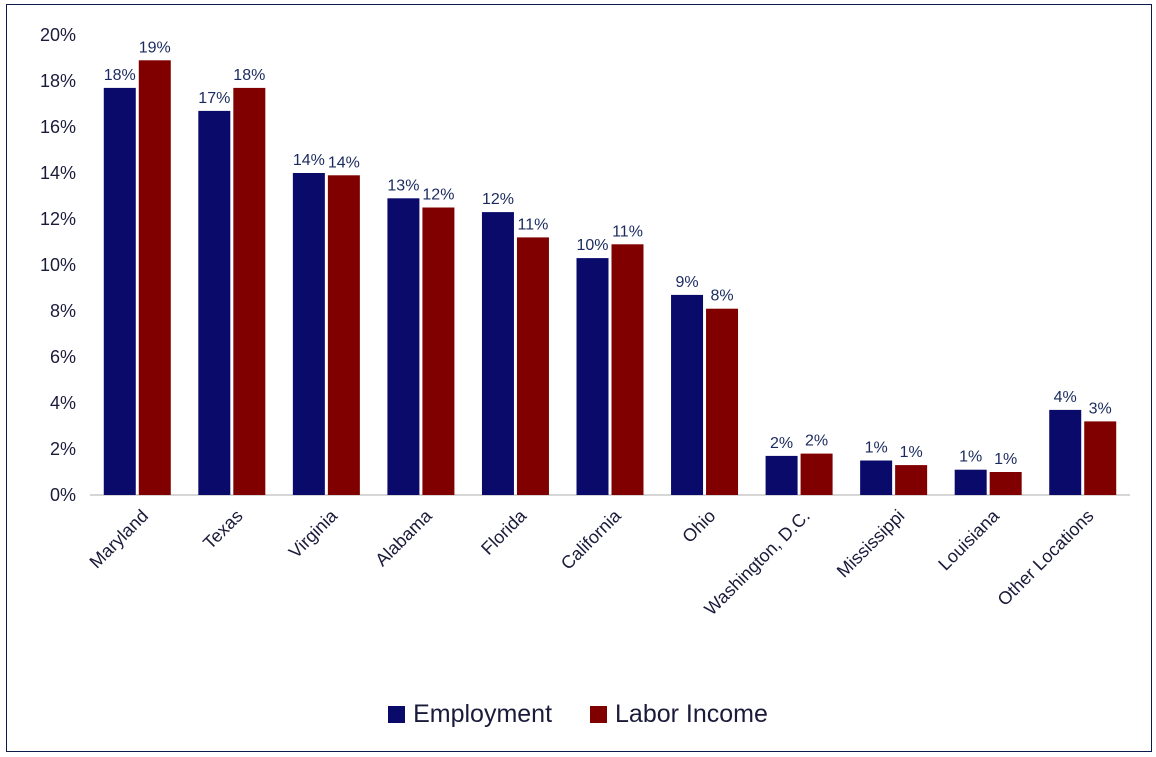  What do you see at coordinates (1065, 397) in the screenshot?
I see `data-label: 4%` at bounding box center [1065, 397].